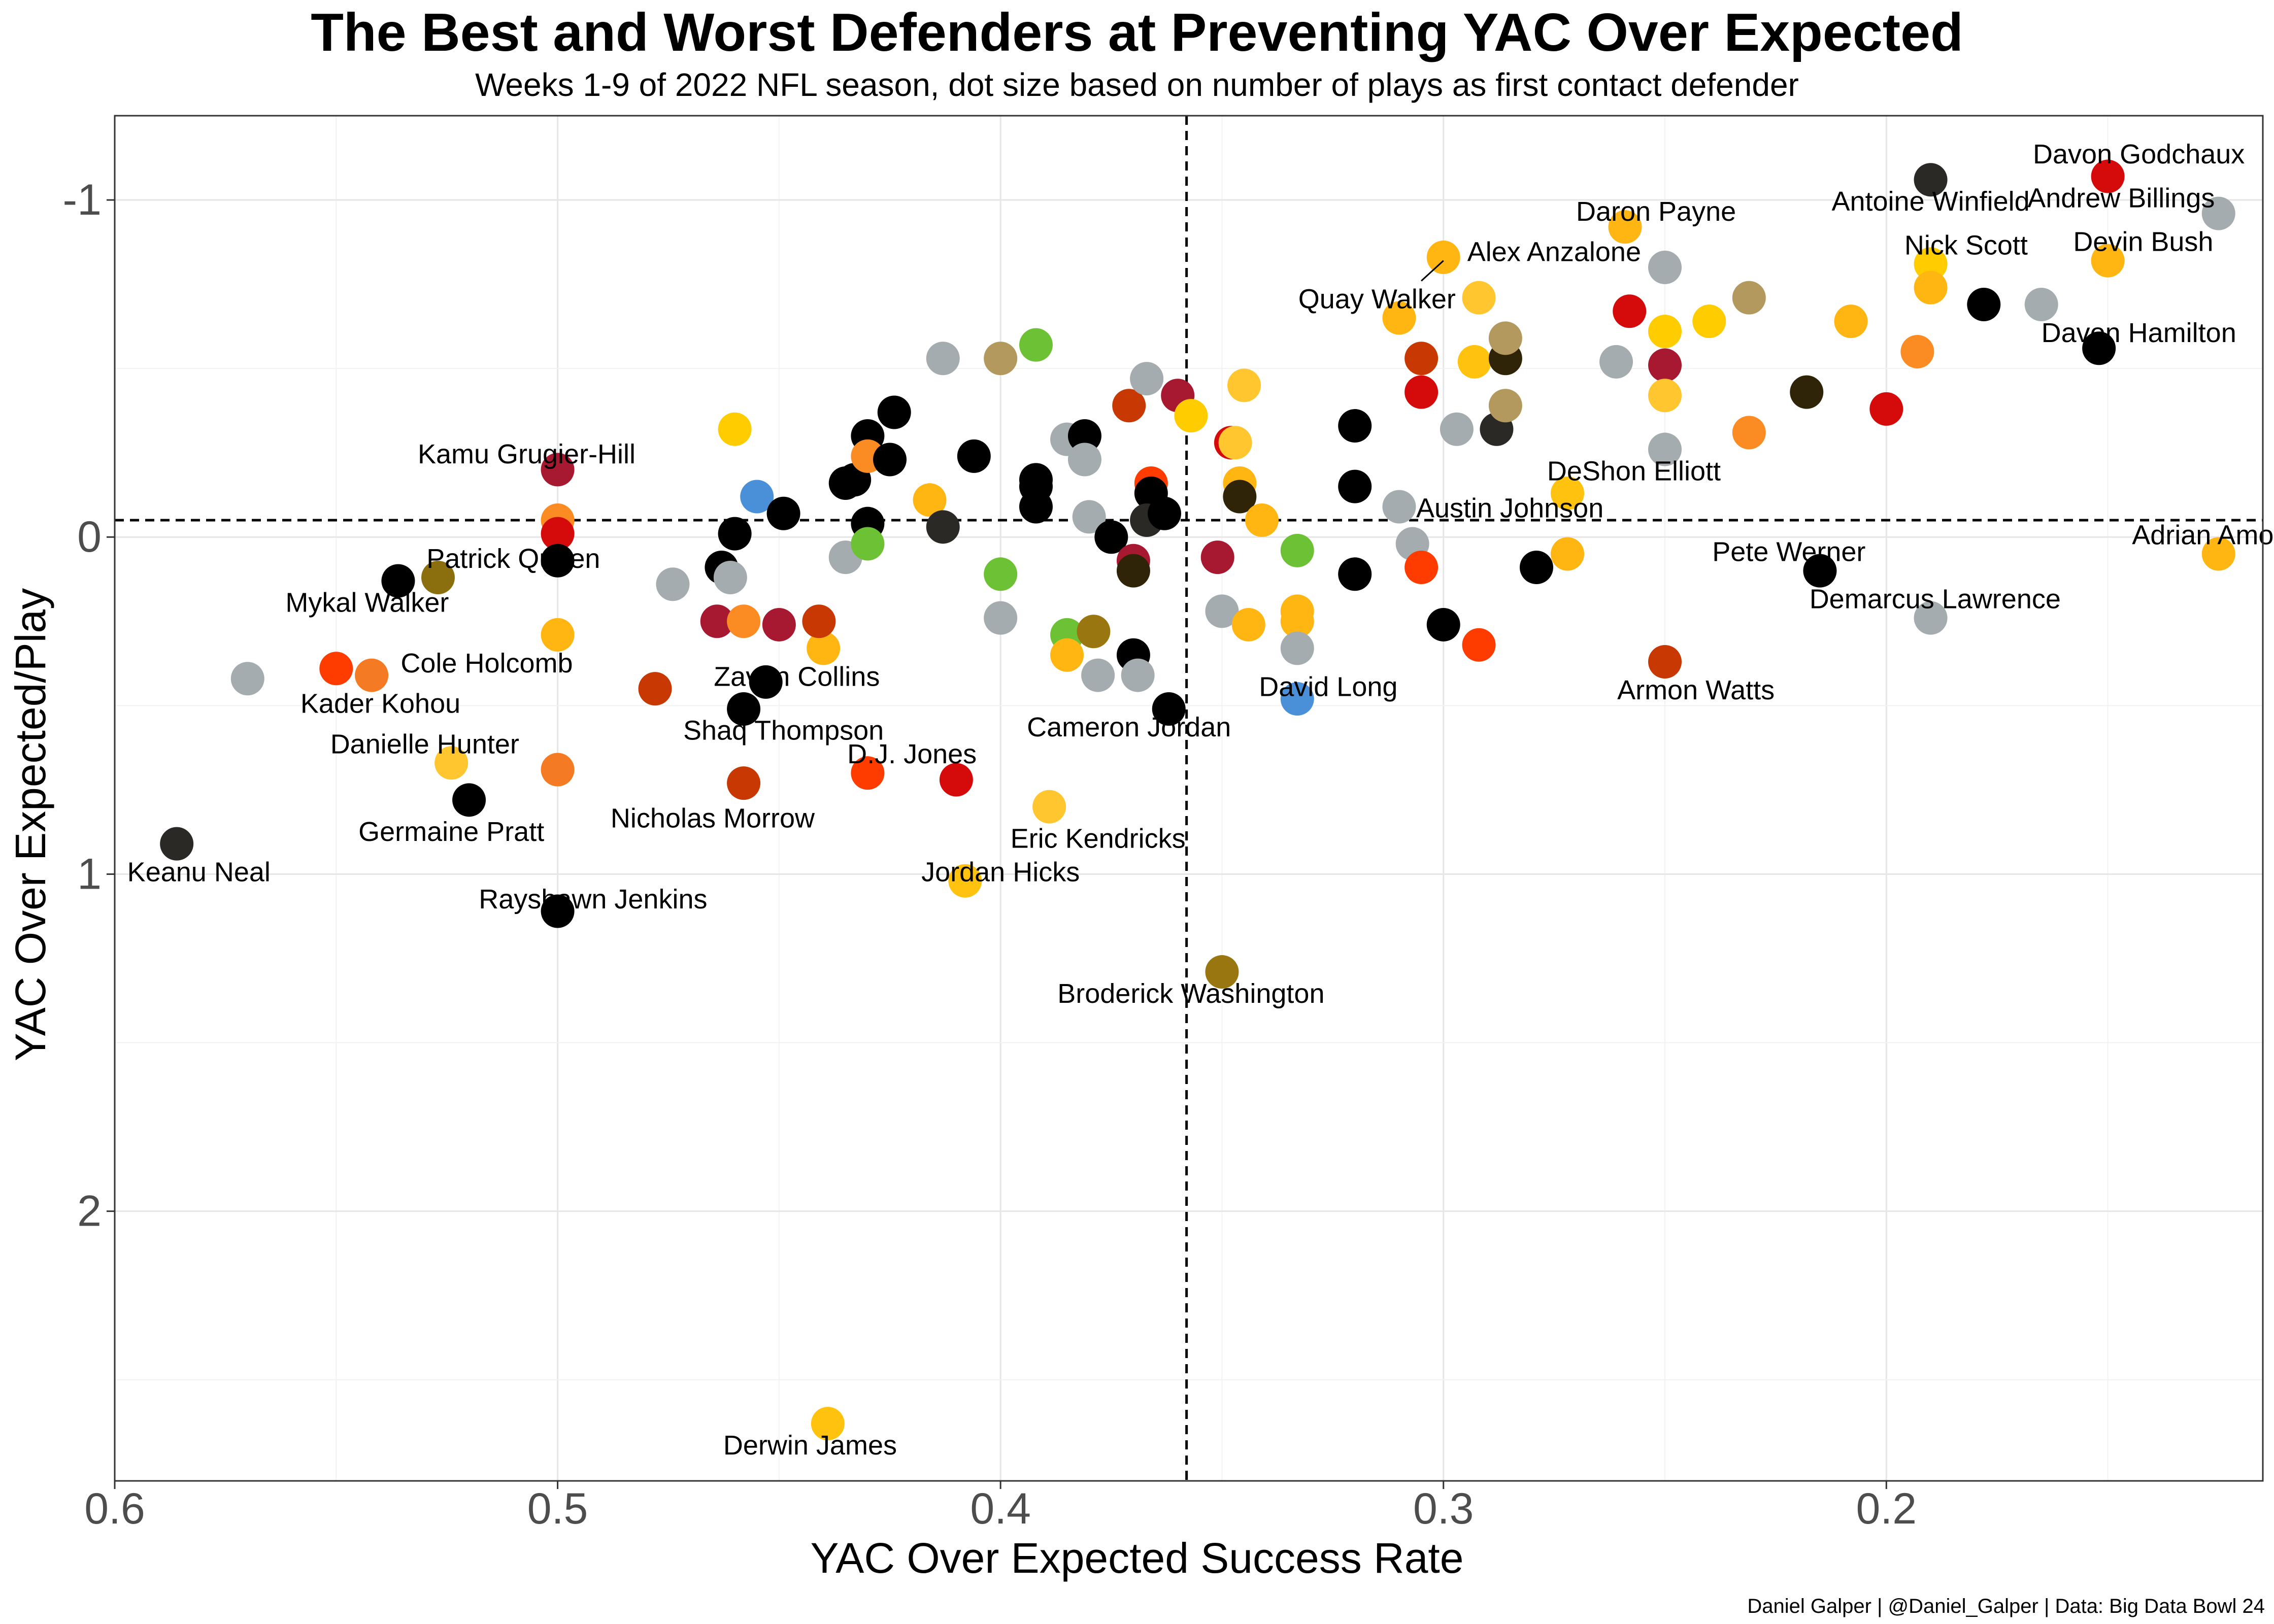  Describe the element at coordinates (83, 200) in the screenshot. I see `y-tick-label: -1` at that location.